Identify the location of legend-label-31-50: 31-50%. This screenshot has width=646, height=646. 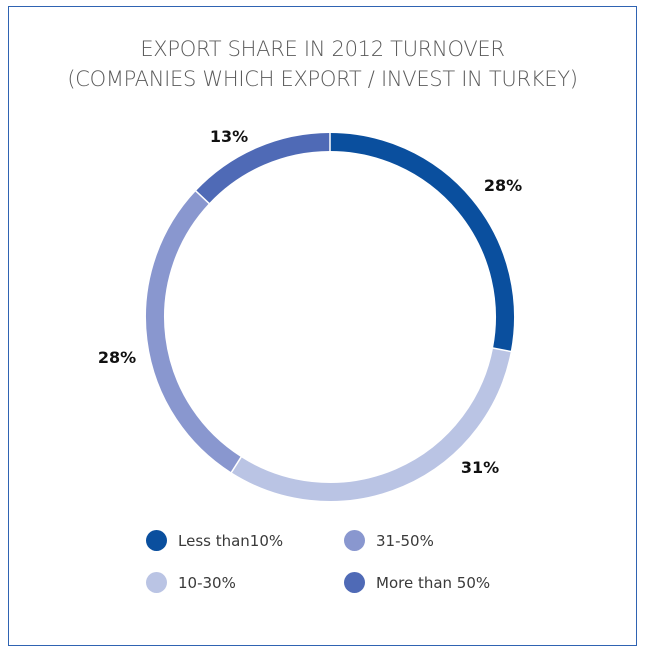
(405, 540).